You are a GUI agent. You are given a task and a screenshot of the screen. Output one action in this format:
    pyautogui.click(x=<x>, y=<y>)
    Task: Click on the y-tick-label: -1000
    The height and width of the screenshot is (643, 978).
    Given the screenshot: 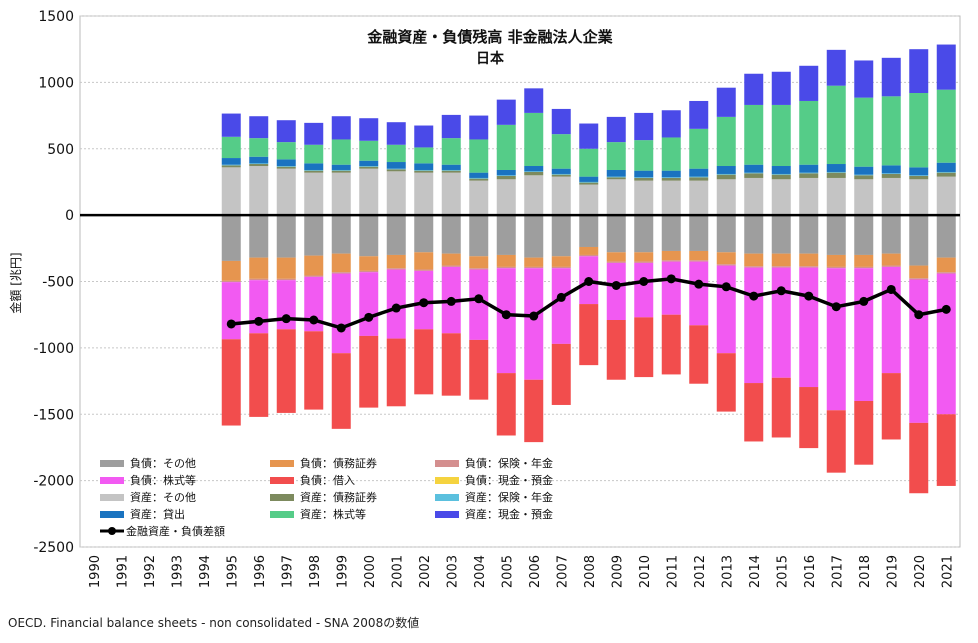 What is the action you would take?
    pyautogui.click(x=53, y=349)
    